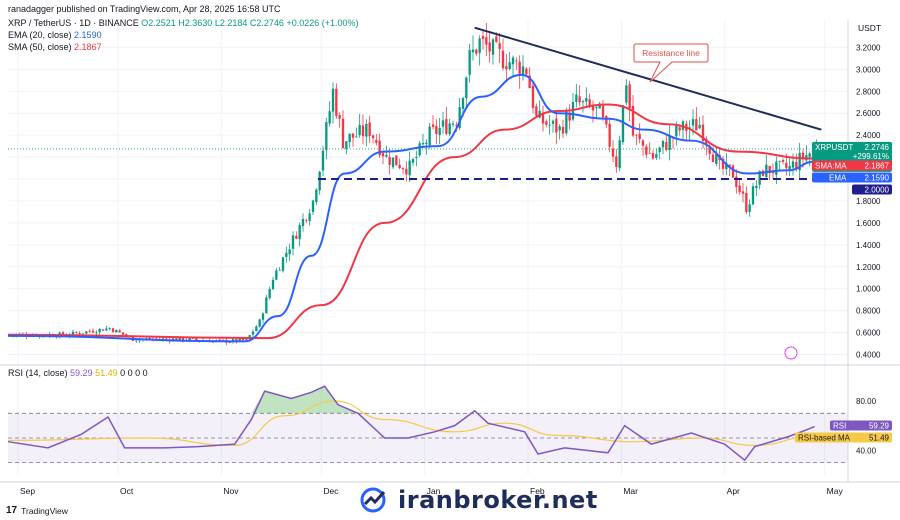 The height and width of the screenshot is (520, 900). I want to click on lightning-icon, so click(791, 353).